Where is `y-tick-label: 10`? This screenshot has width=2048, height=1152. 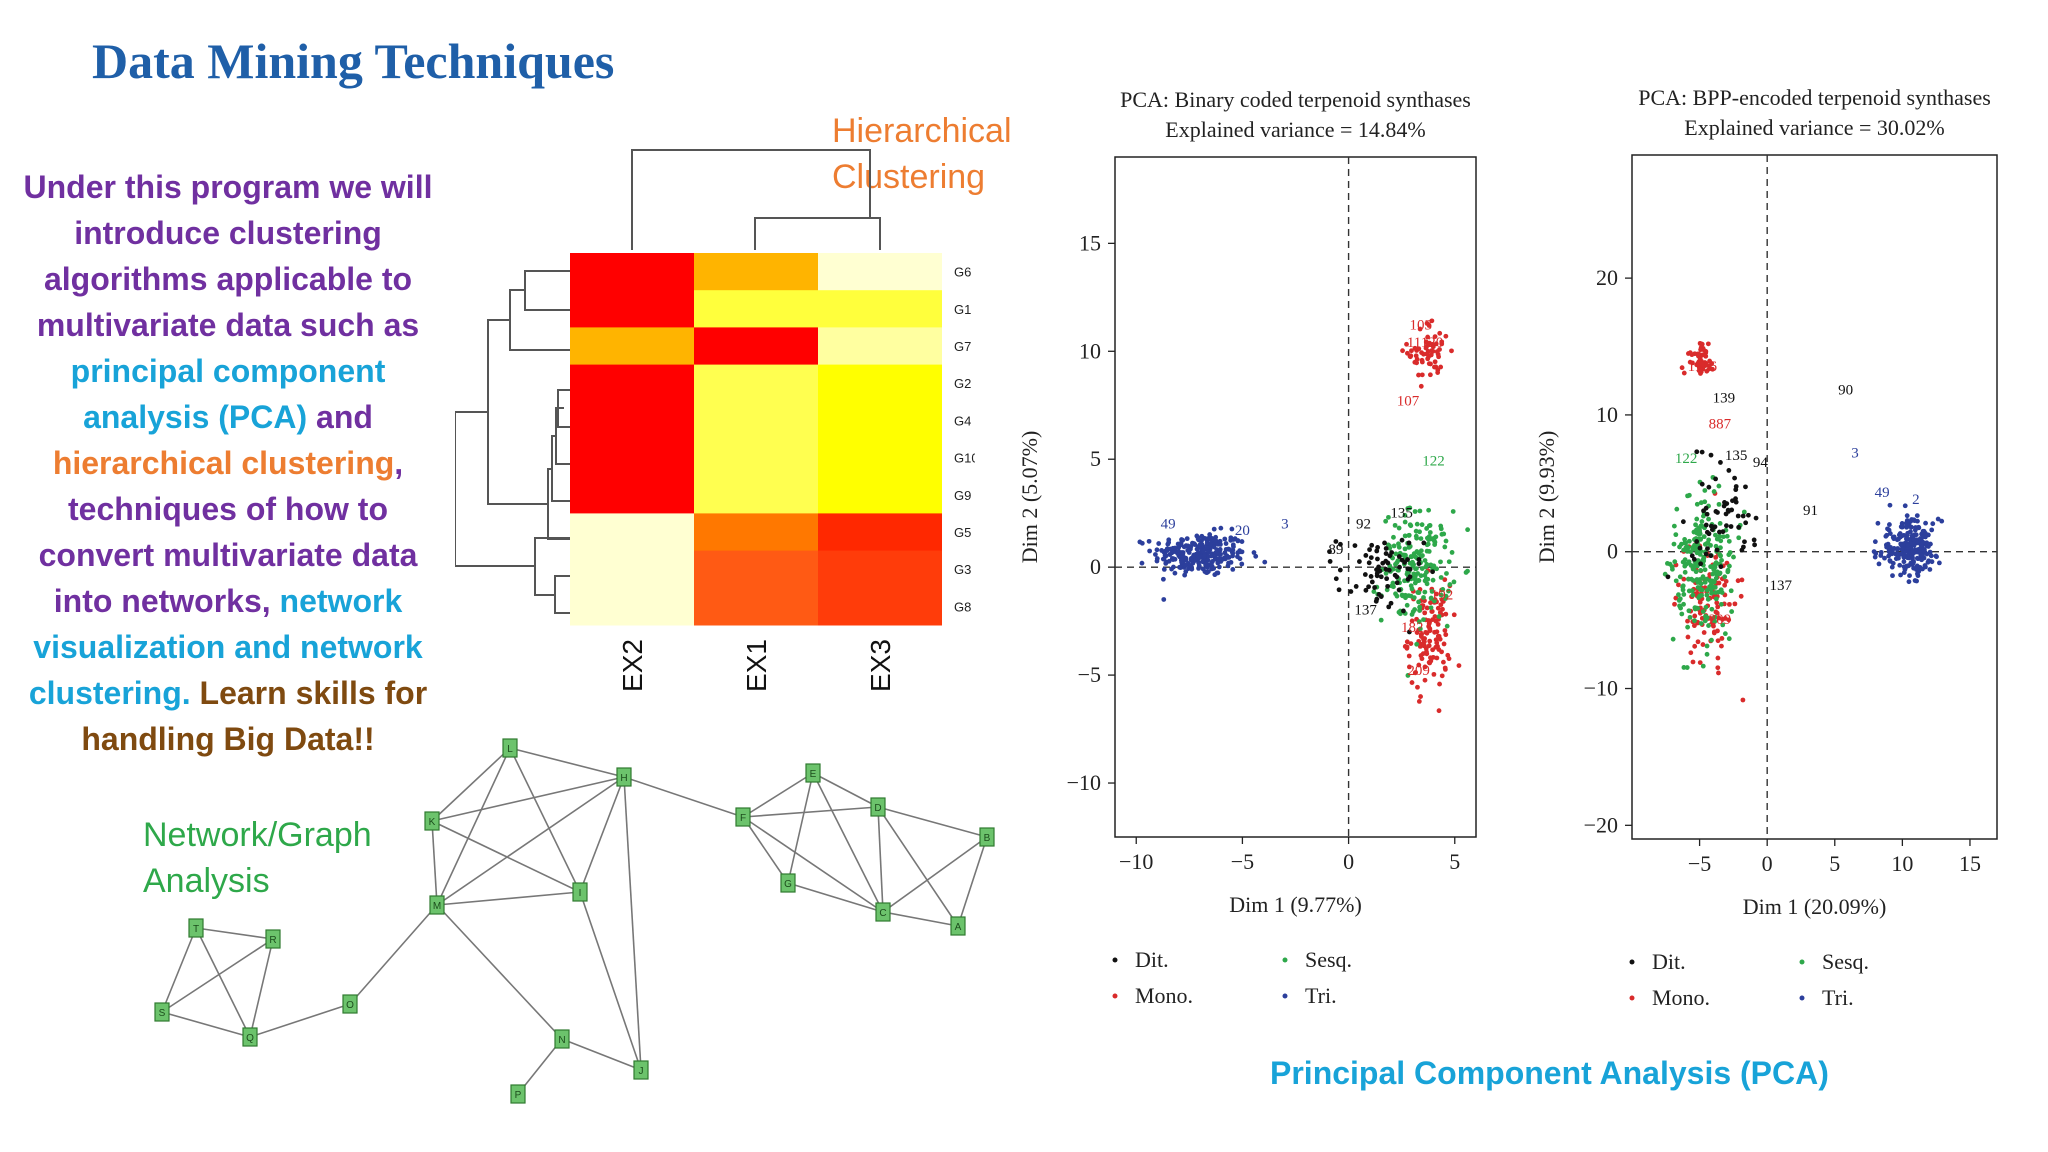 y-tick-label: 10 is located at coordinates (1090, 350).